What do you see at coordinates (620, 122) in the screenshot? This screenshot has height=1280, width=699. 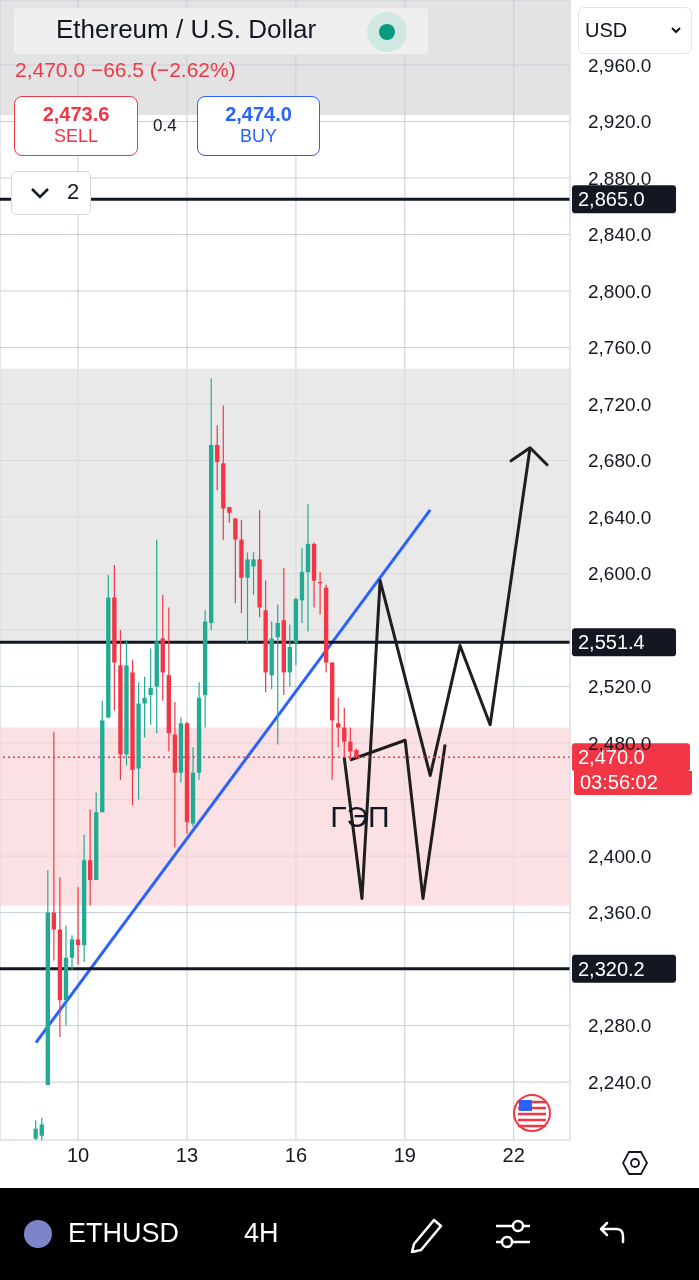 I see `y-tick-label: 2,920.0` at bounding box center [620, 122].